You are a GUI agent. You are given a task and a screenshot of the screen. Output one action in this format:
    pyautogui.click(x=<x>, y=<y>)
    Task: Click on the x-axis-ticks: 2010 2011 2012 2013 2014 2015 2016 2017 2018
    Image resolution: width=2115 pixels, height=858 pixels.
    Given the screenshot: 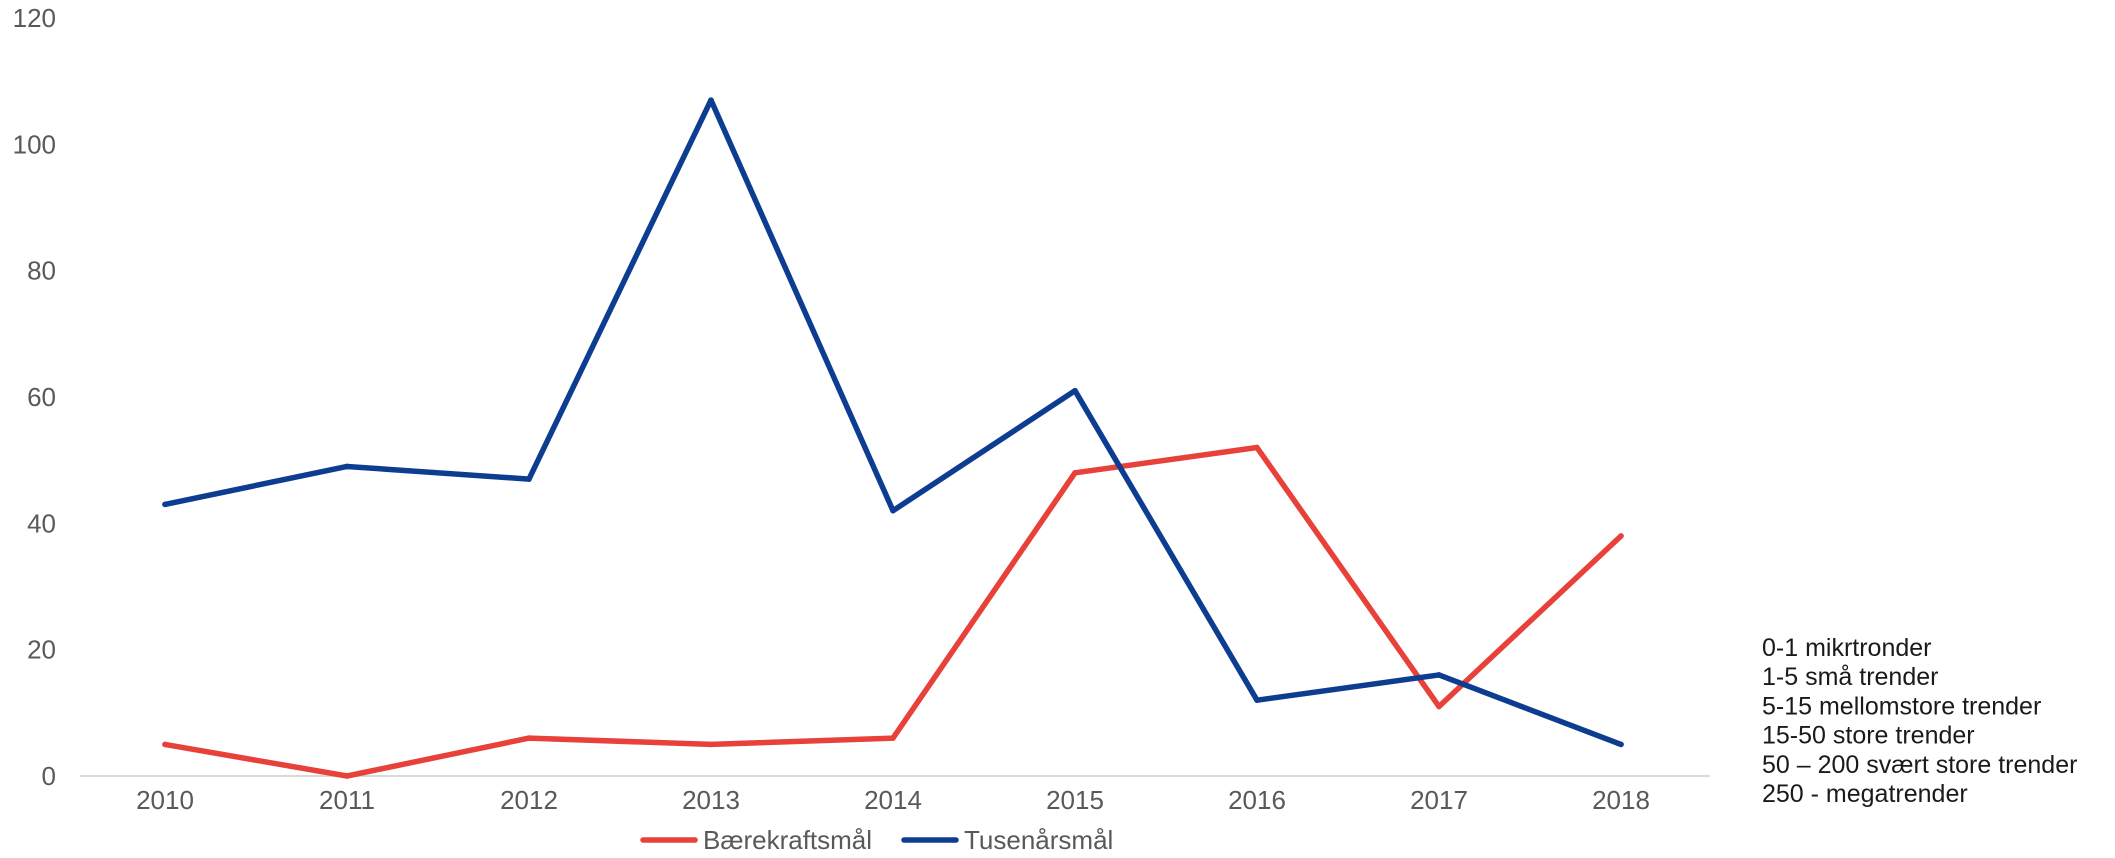 What is the action you would take?
    pyautogui.click(x=893, y=800)
    